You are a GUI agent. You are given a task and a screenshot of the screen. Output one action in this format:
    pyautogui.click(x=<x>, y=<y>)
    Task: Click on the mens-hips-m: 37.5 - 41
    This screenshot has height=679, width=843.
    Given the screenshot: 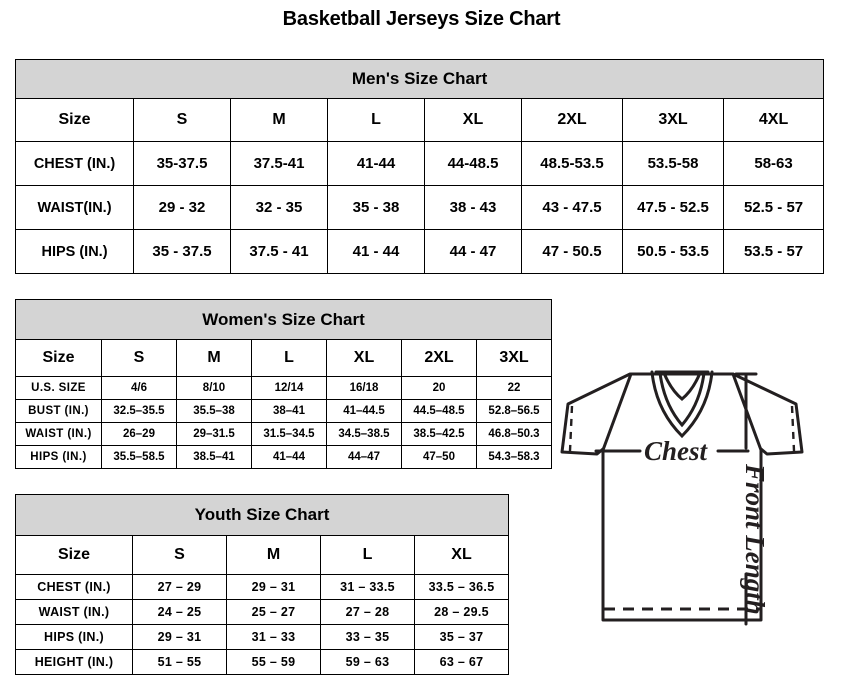 What is the action you would take?
    pyautogui.click(x=279, y=251)
    